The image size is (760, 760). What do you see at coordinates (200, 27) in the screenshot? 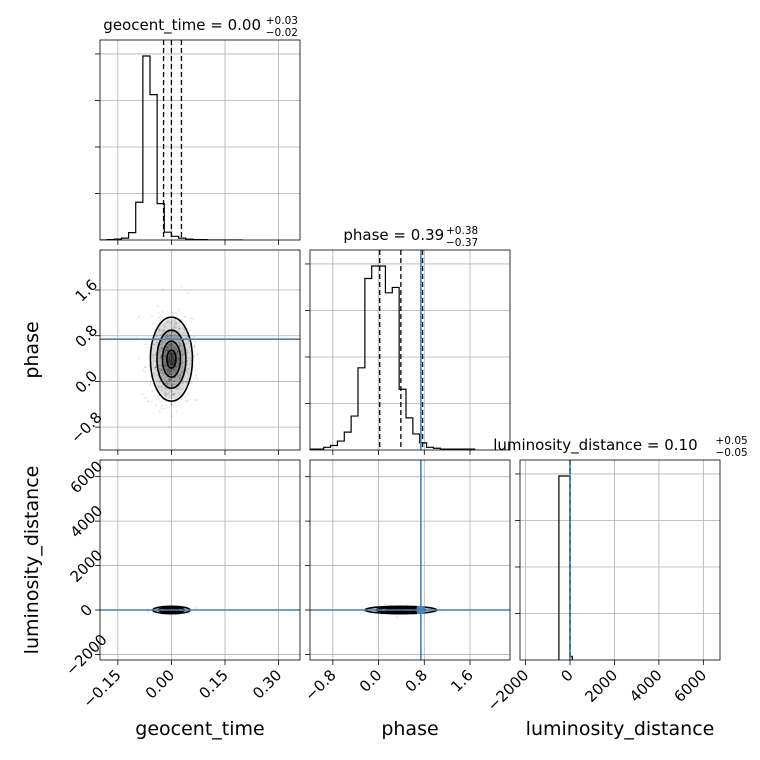
I see `panel-title-geocent_time: geocent_time = 0.00 +0.03−0.02` at bounding box center [200, 27].